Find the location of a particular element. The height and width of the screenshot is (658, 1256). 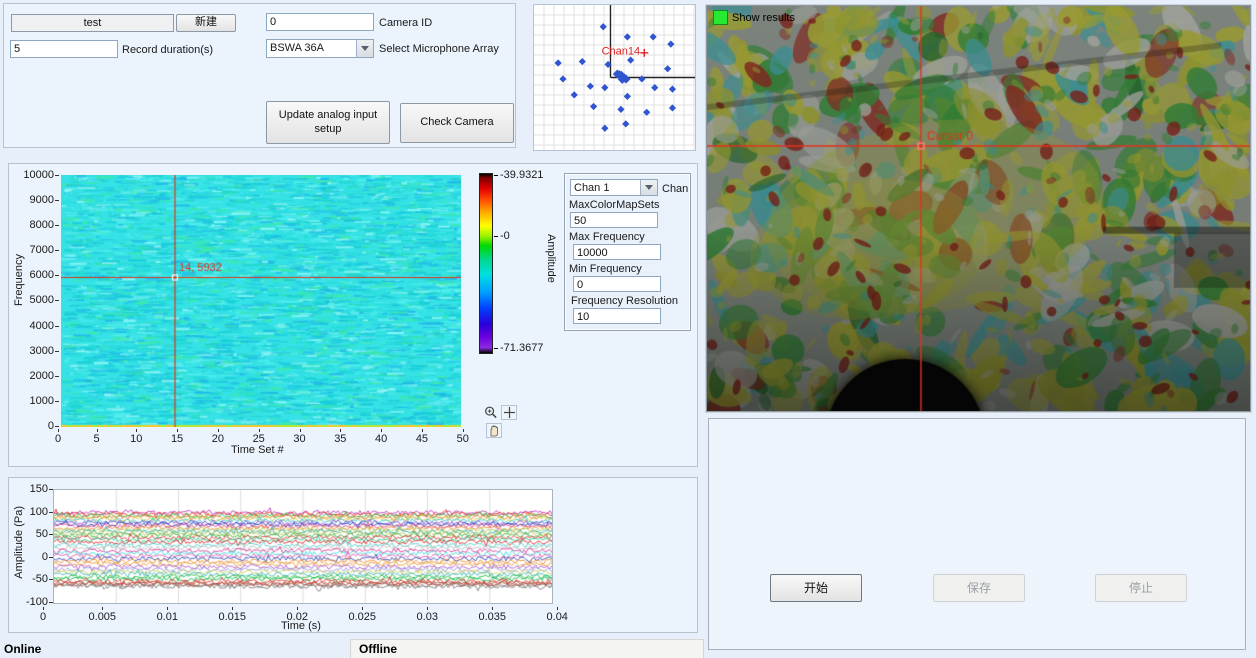

svg-text: Chan14 is located at coordinates (621, 52).